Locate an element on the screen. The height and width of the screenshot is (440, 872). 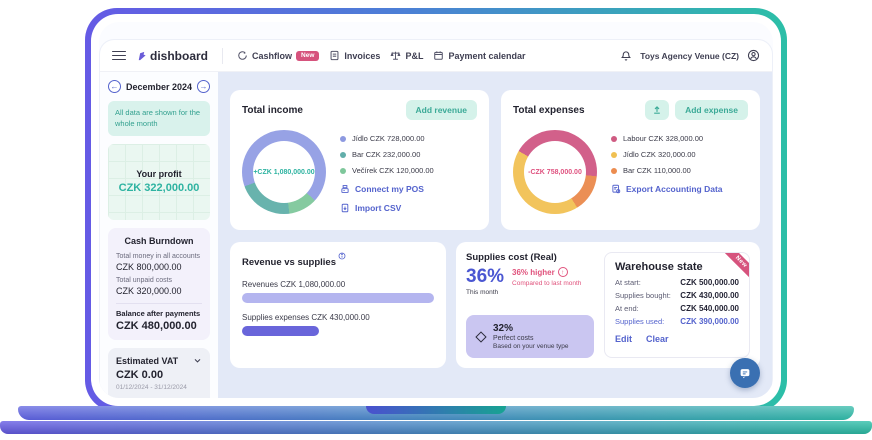
nav-item-cashflow: Cashflow New is located at coordinates (278, 55).